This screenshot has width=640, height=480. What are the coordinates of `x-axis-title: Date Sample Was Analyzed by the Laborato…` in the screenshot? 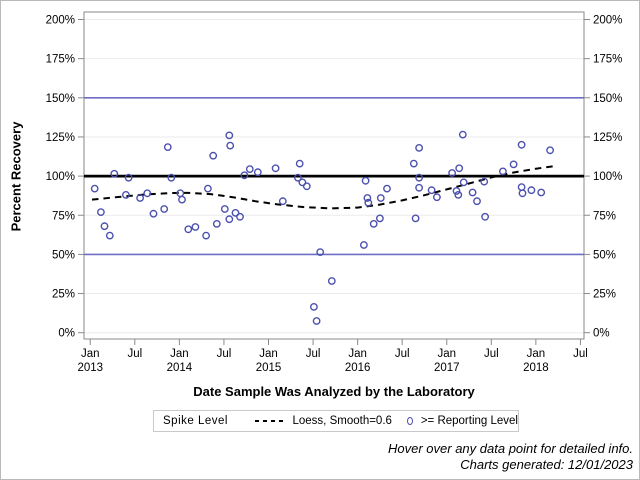 It's located at (334, 391).